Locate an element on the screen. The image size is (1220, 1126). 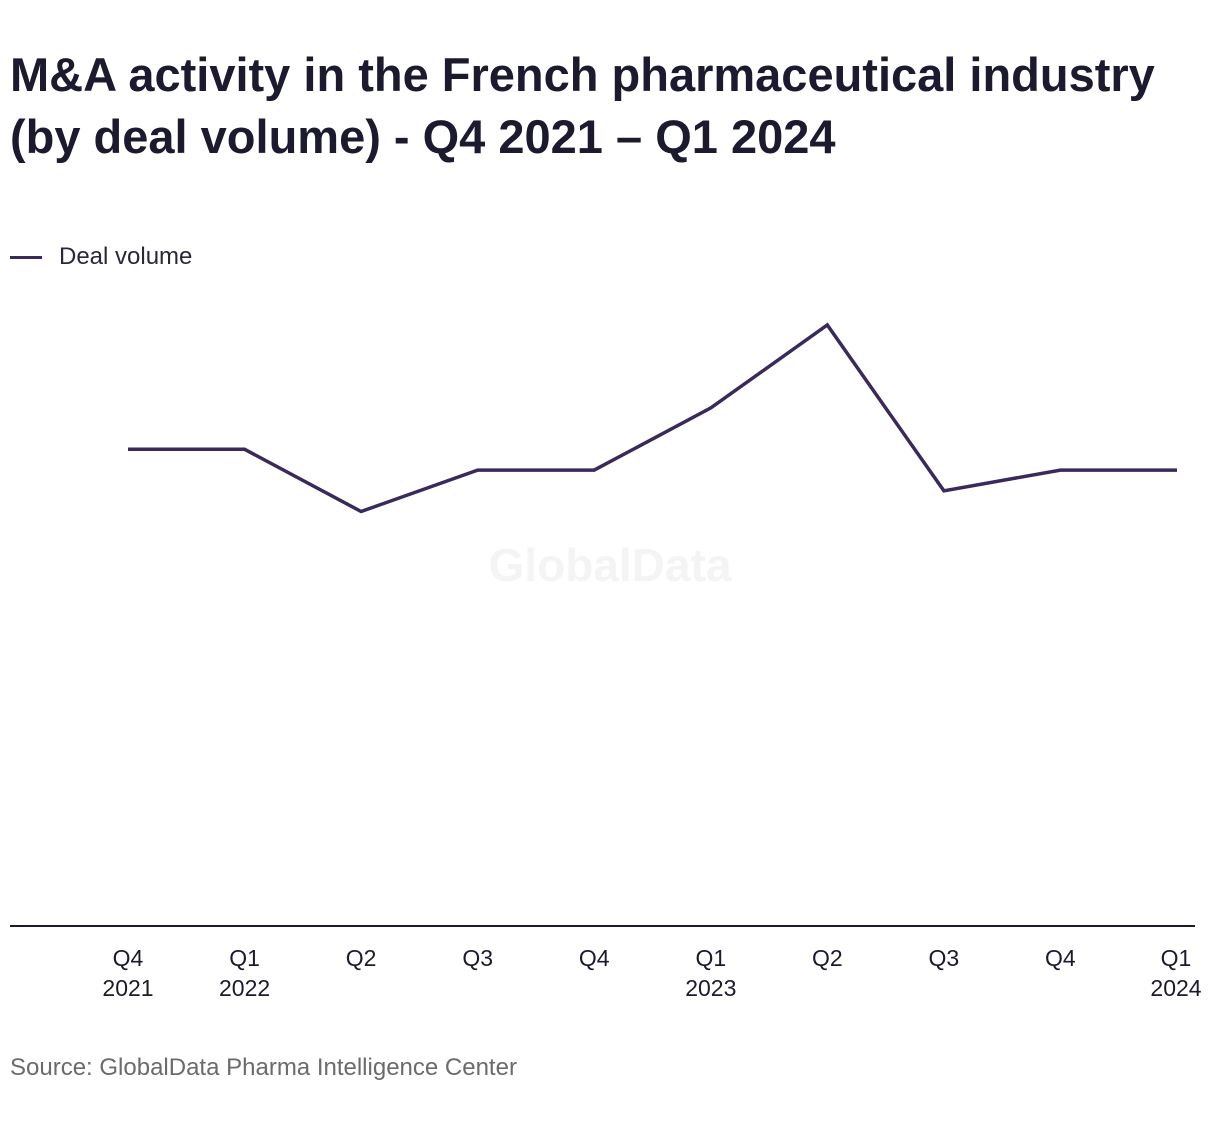
x-tick-label: Q4 2021 is located at coordinates (127, 973).